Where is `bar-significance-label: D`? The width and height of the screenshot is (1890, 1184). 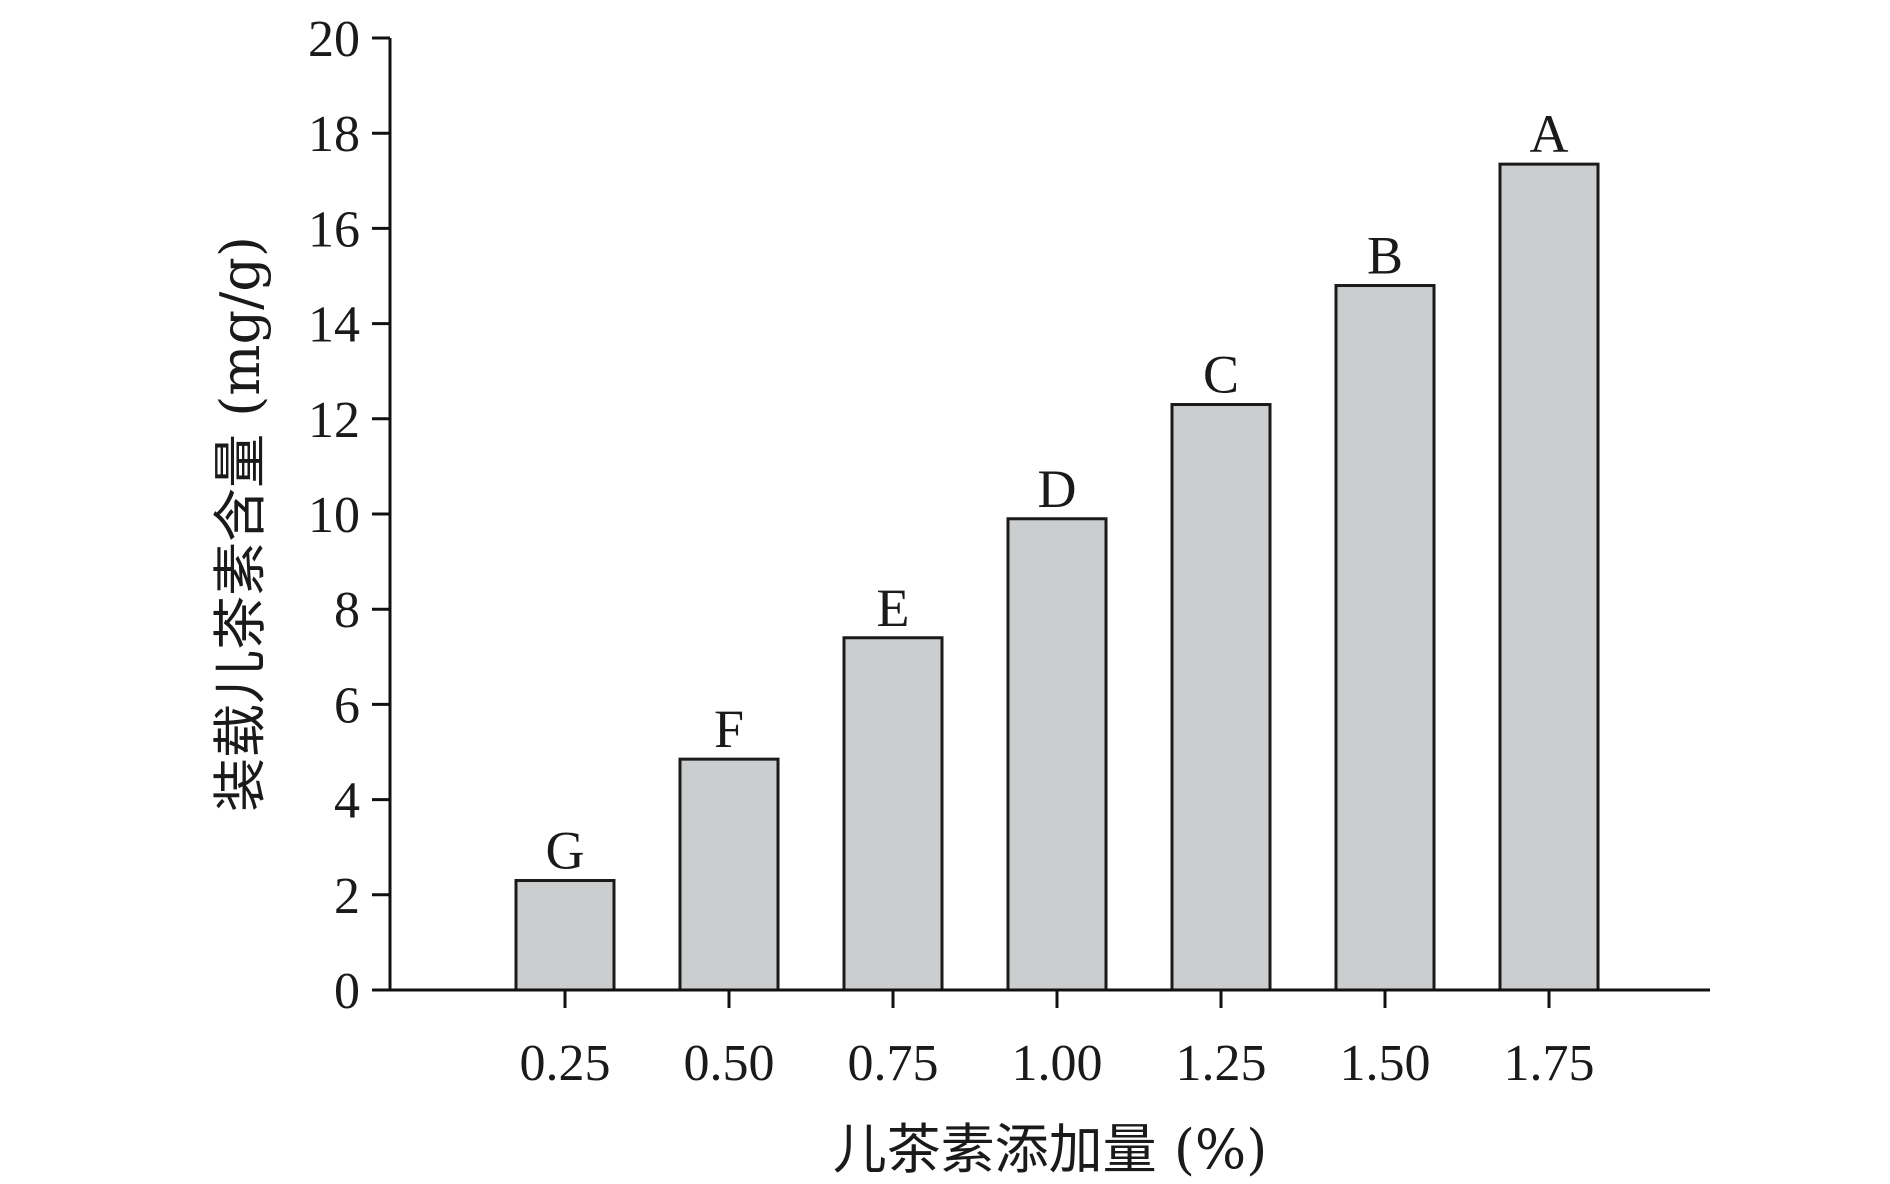 bar-significance-label: D is located at coordinates (1057, 489).